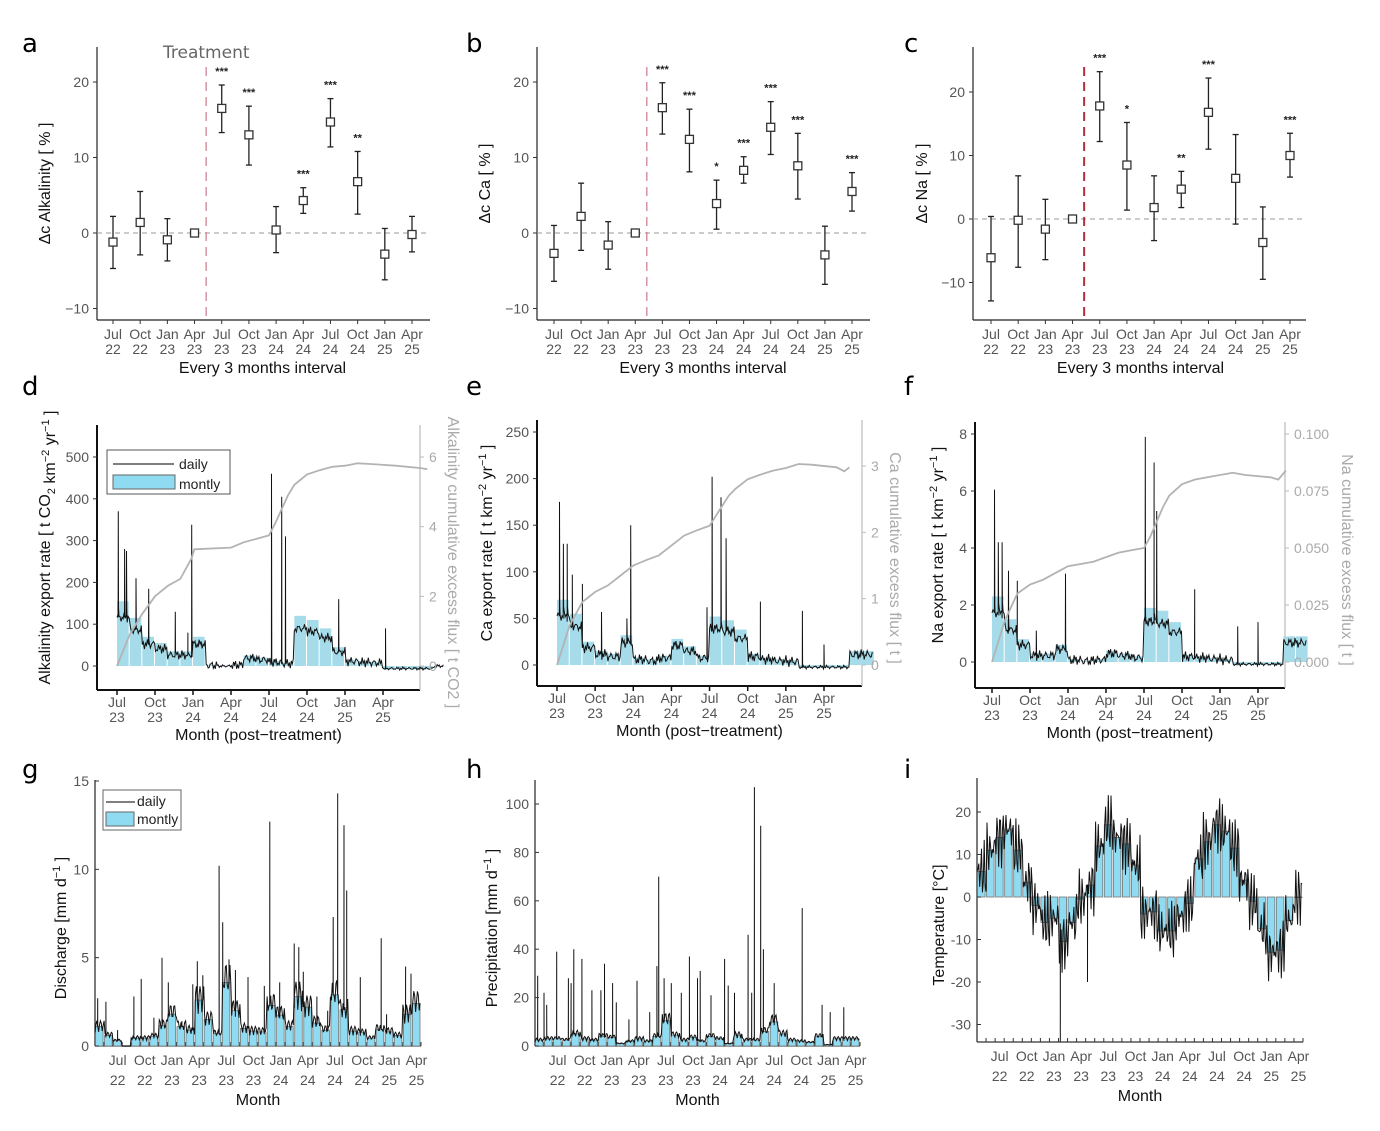 This screenshot has height=1131, width=1380. Describe the element at coordinates (521, 618) in the screenshot. I see `y-tick-label: 50` at that location.